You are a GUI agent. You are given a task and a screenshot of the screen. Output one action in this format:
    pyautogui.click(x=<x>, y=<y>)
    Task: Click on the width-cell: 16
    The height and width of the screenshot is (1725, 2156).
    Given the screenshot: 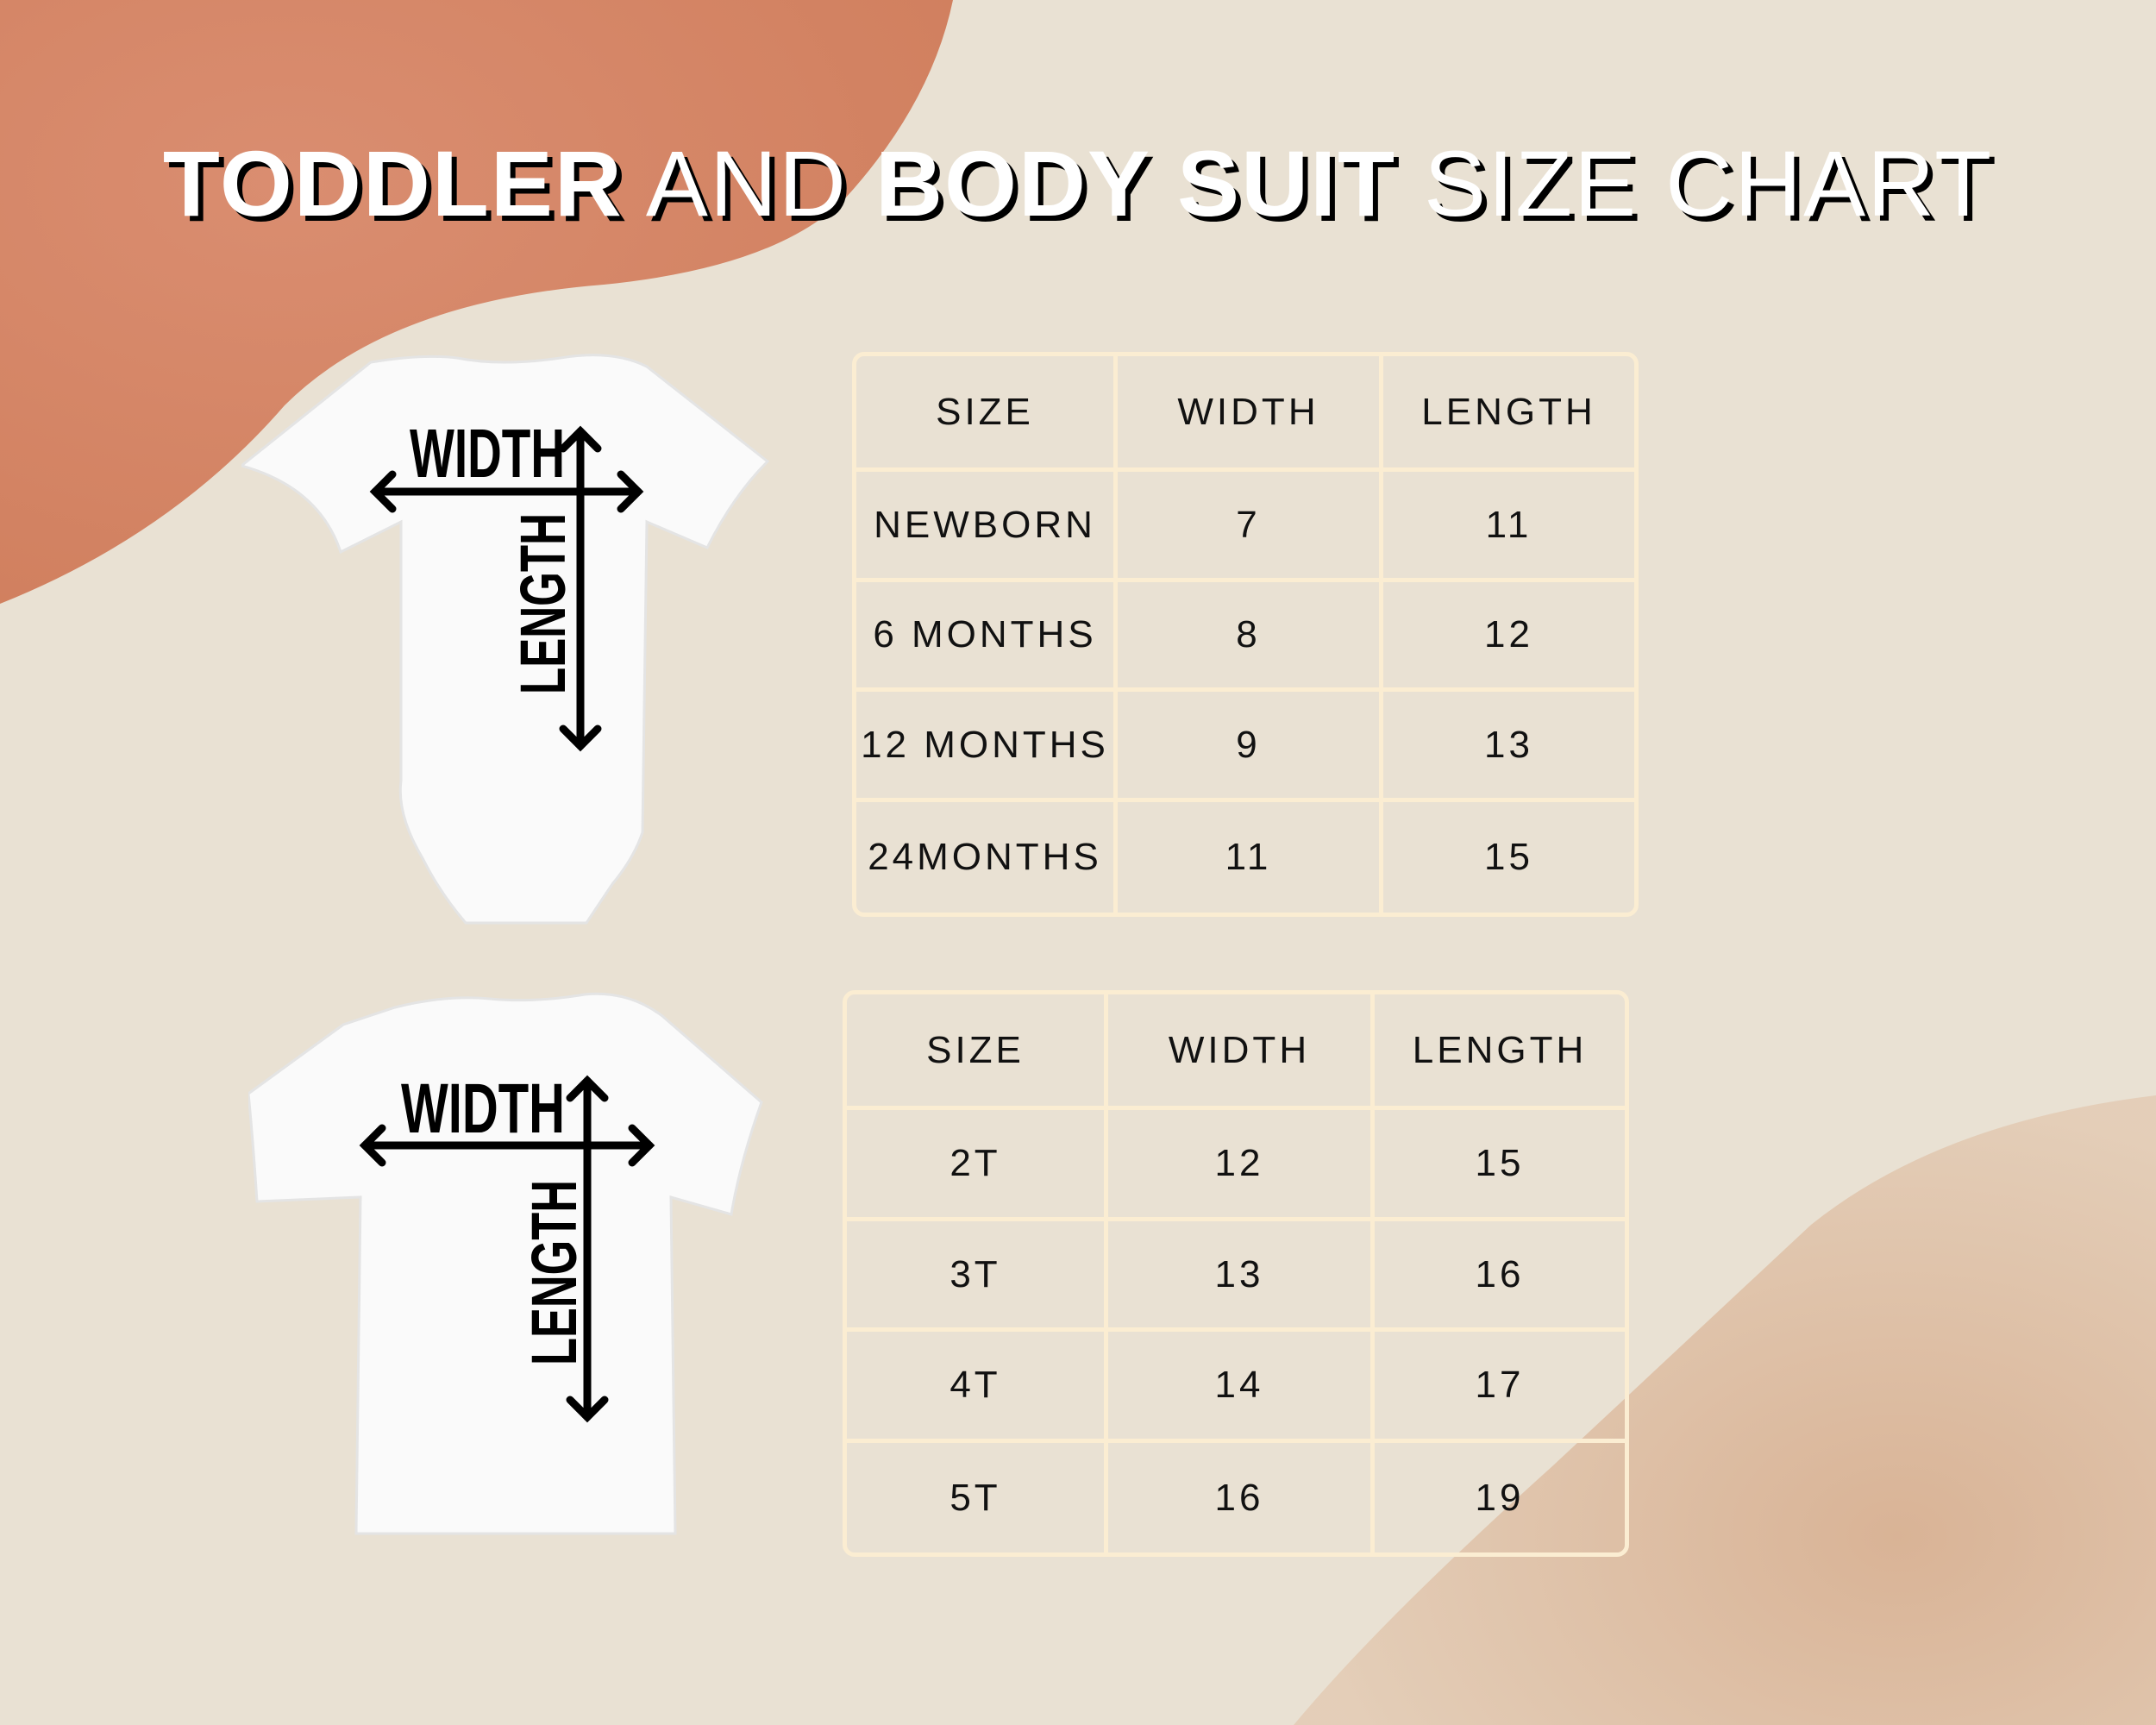 What is the action you would take?
    pyautogui.click(x=1241, y=1497)
    